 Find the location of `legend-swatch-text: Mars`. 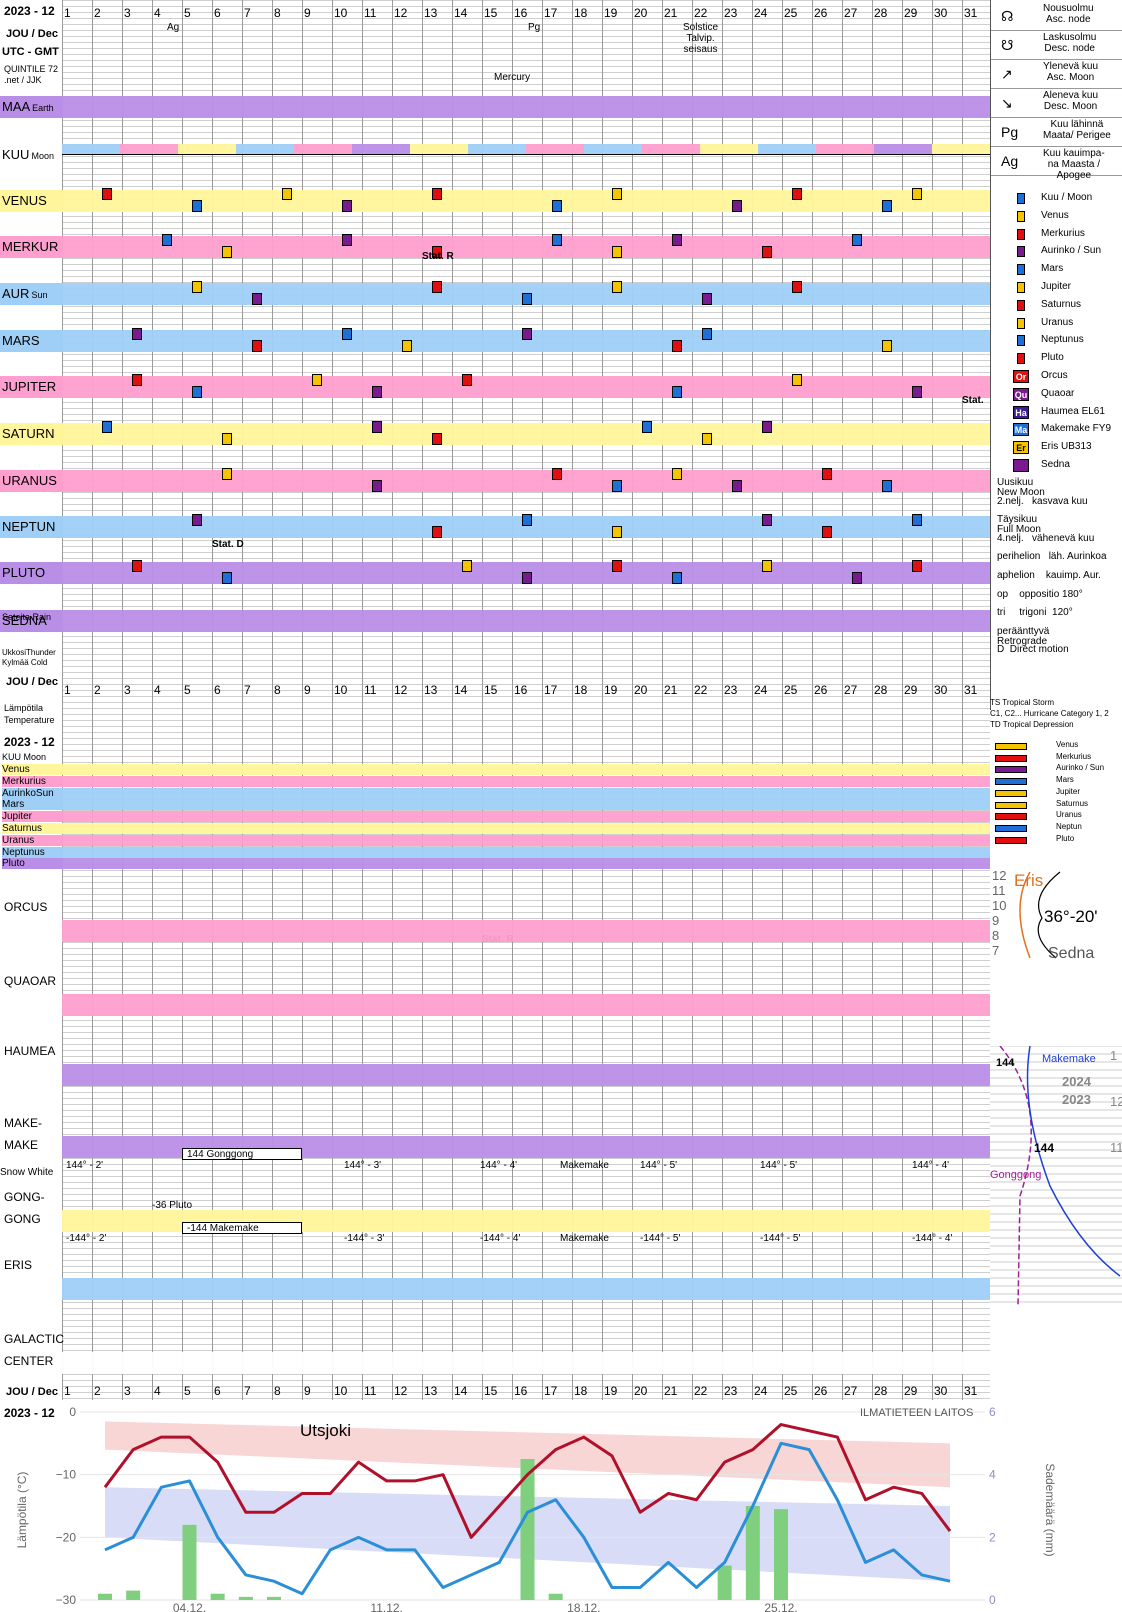

legend-swatch-text: Mars is located at coordinates (1052, 269).